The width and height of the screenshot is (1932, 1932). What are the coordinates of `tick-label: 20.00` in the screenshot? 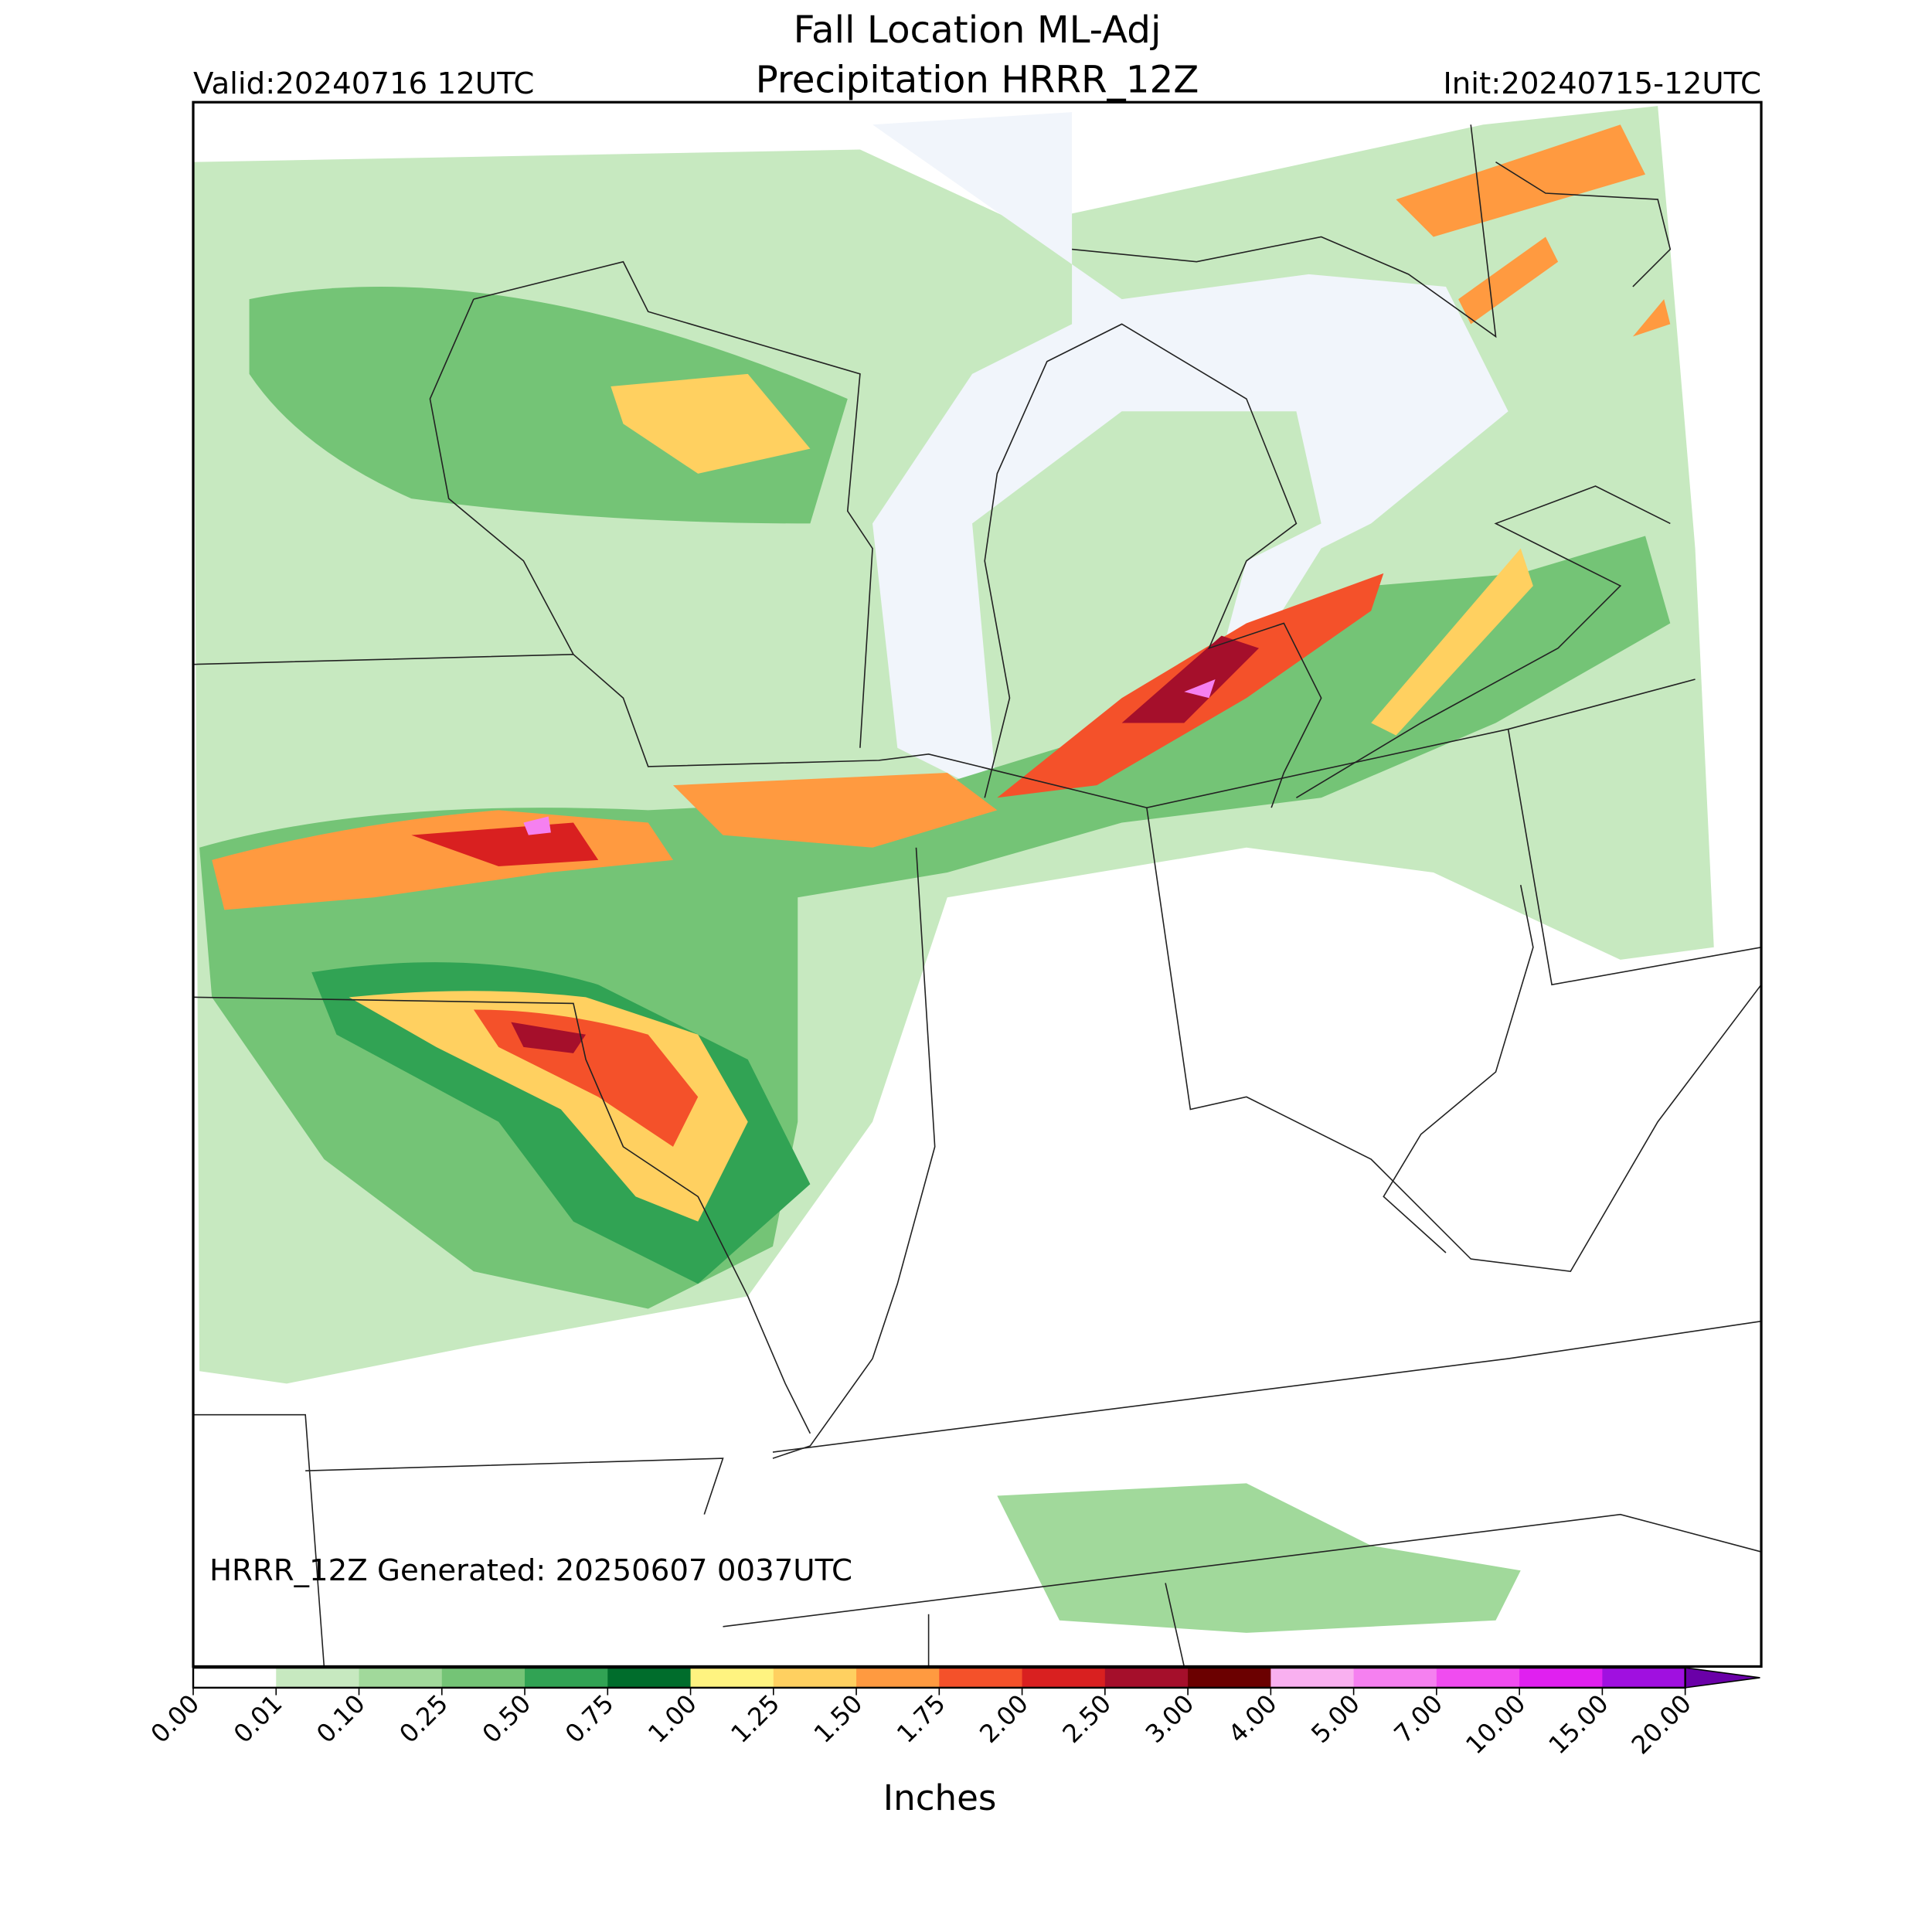 It's located at (1661, 1725).